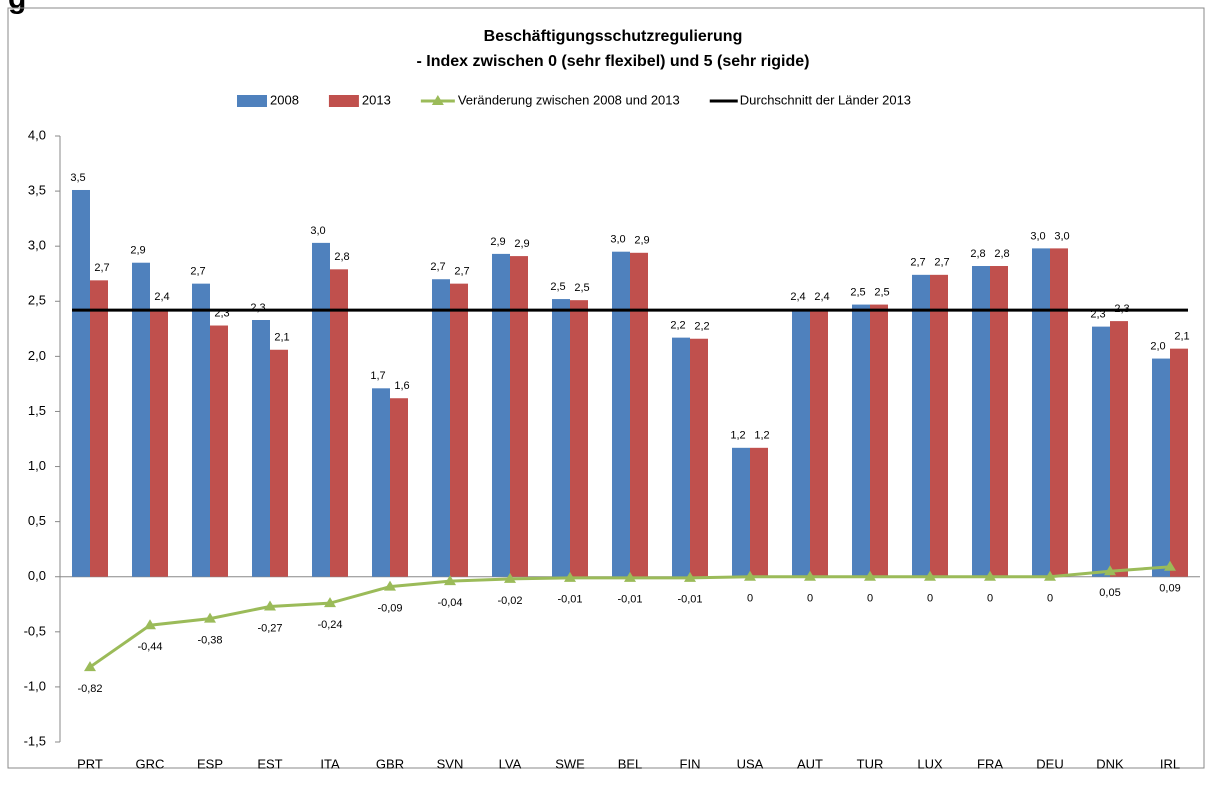 The image size is (1213, 790). I want to click on x-tick-label: ESP, so click(210, 763).